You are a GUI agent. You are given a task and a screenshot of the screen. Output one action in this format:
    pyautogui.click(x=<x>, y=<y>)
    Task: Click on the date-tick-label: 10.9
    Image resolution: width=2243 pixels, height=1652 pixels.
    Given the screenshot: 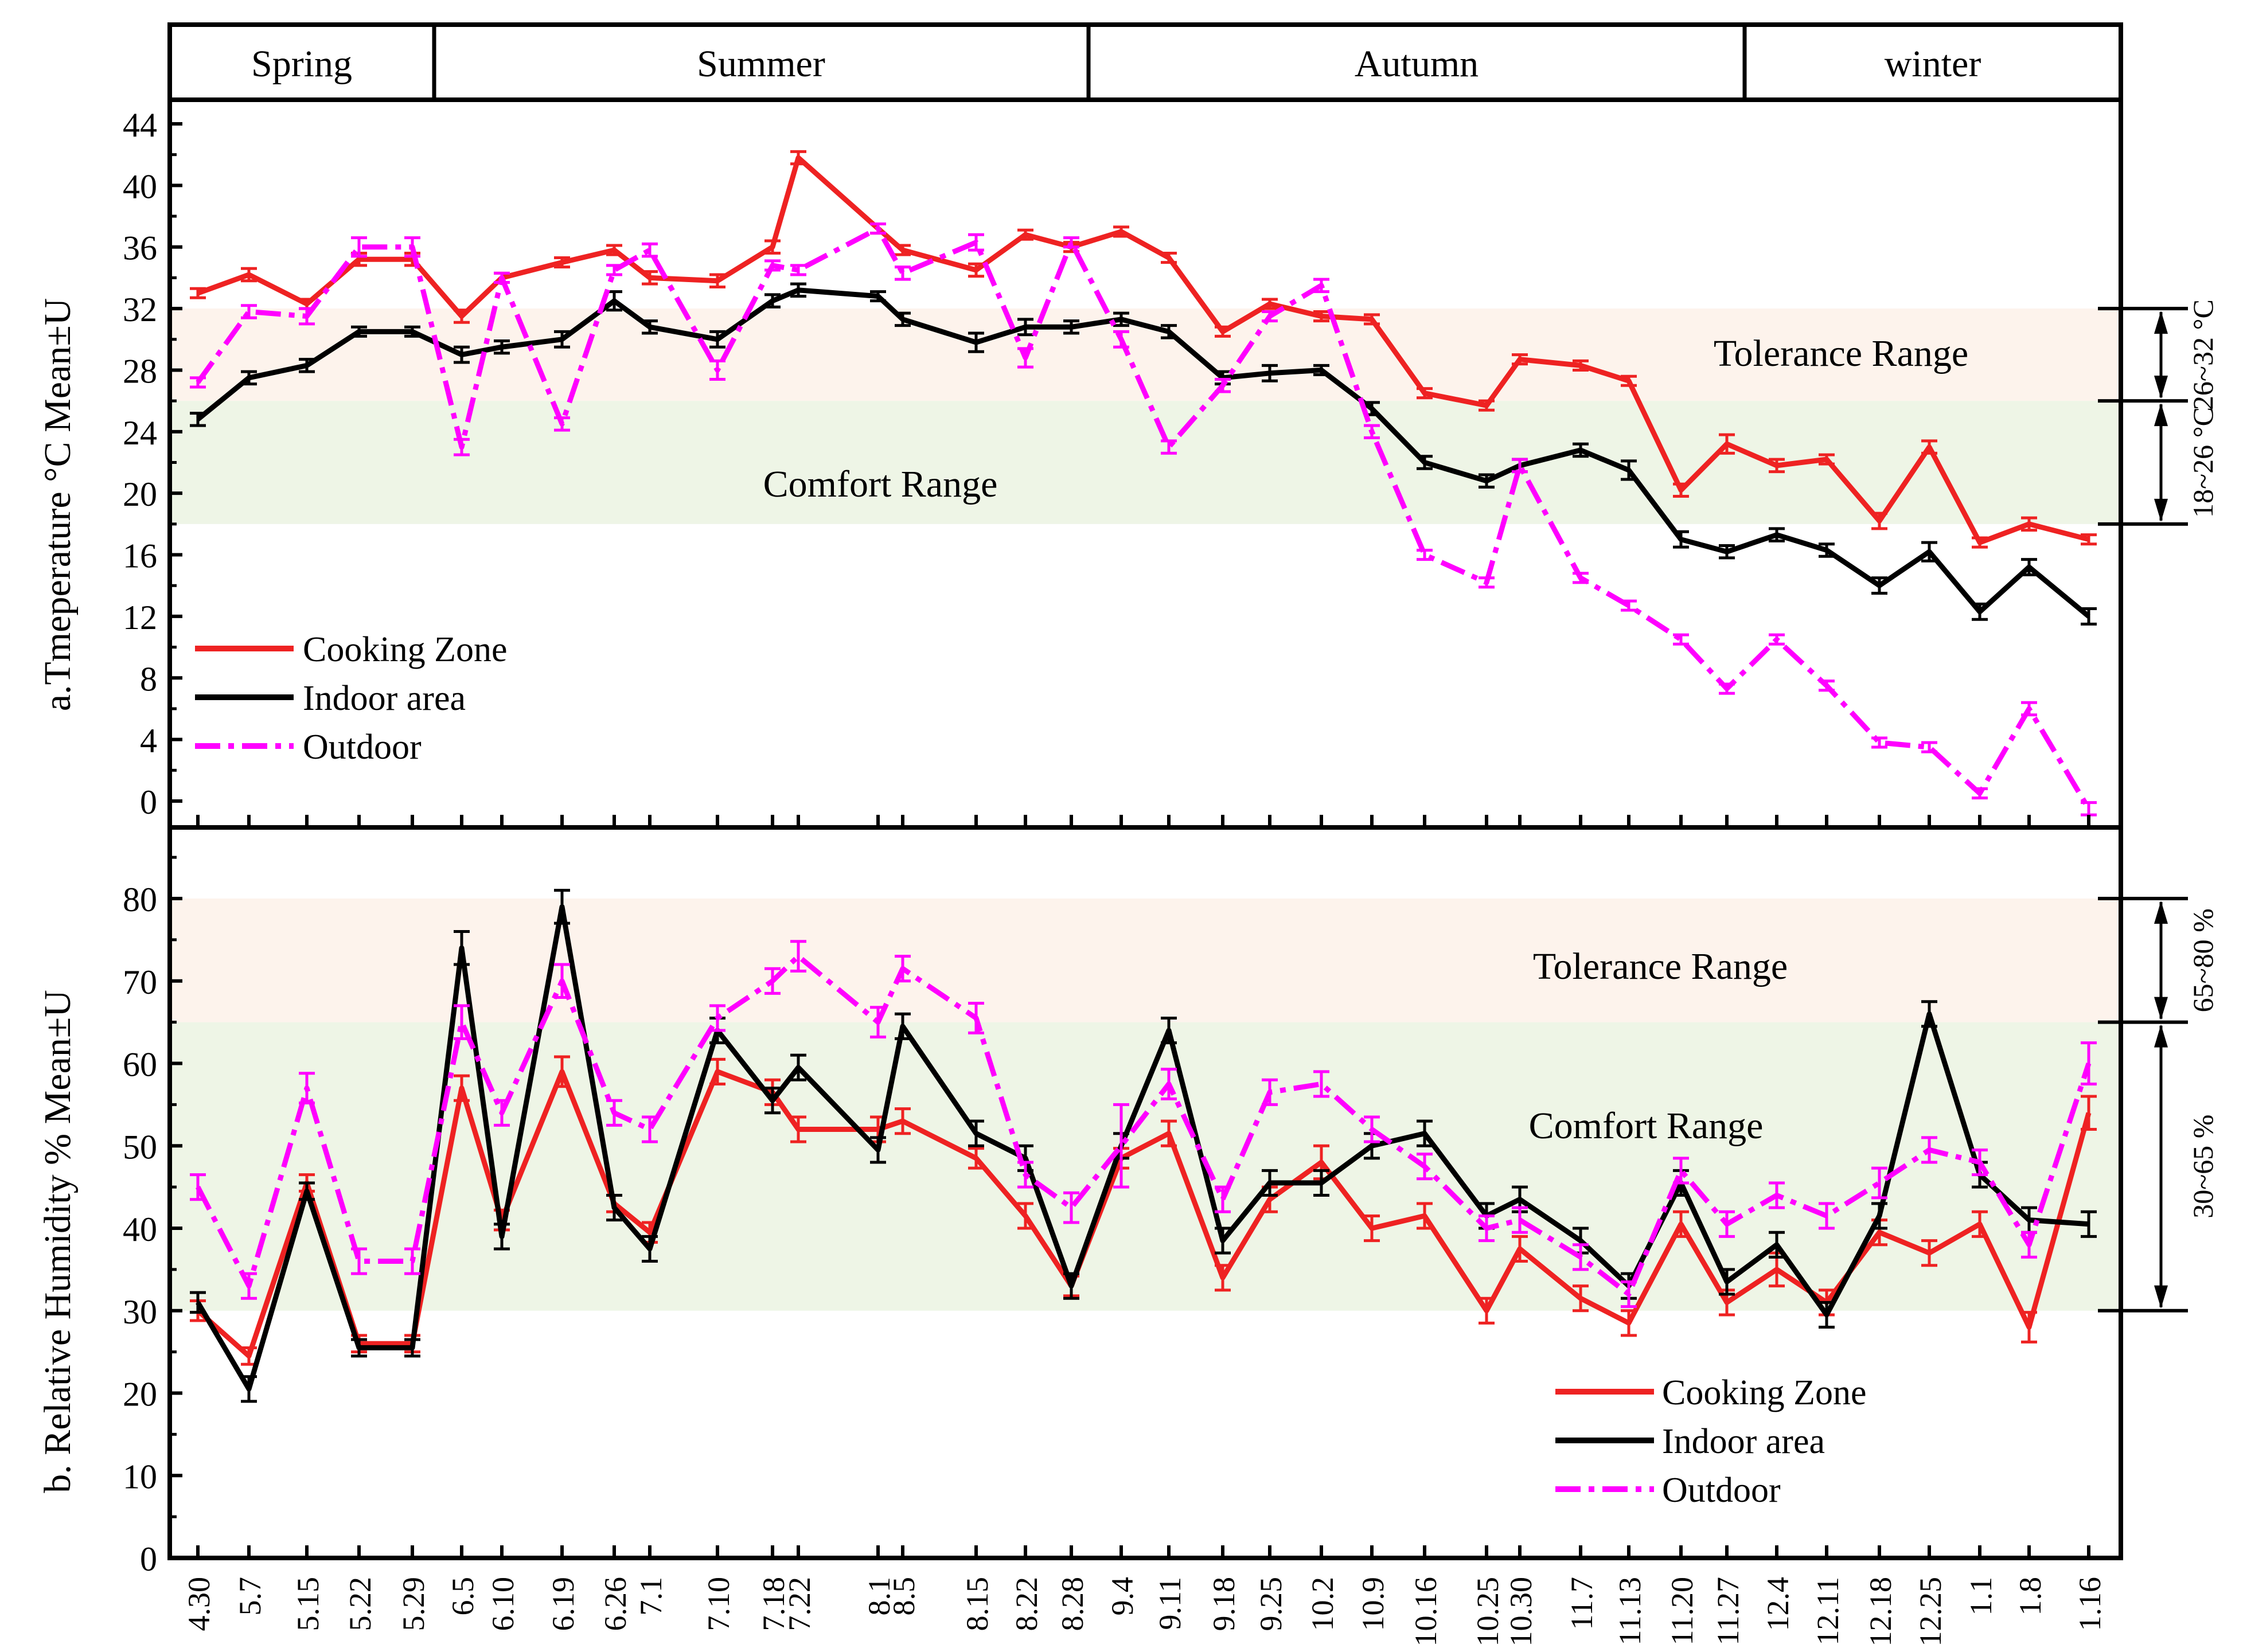 What is the action you would take?
    pyautogui.click(x=1373, y=1604)
    